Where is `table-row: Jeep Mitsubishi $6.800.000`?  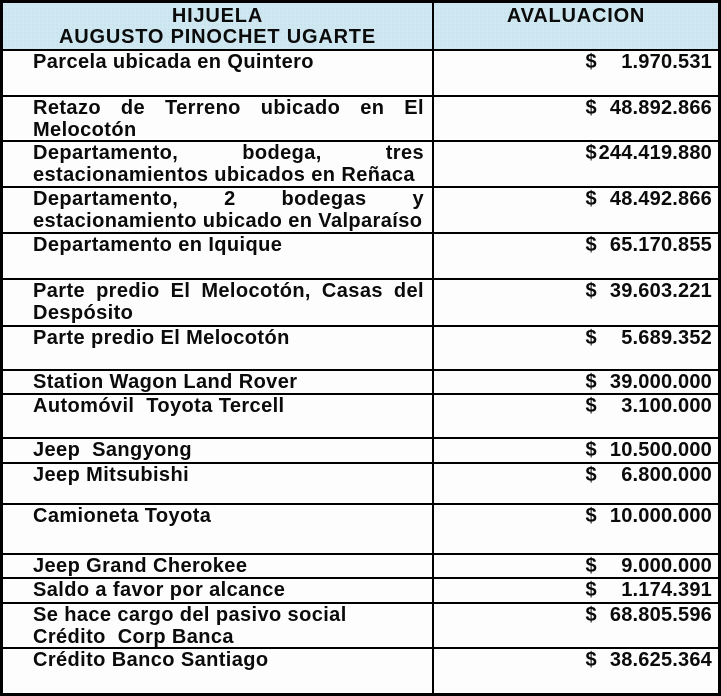 table-row: Jeep Mitsubishi $6.800.000 is located at coordinates (360, 484).